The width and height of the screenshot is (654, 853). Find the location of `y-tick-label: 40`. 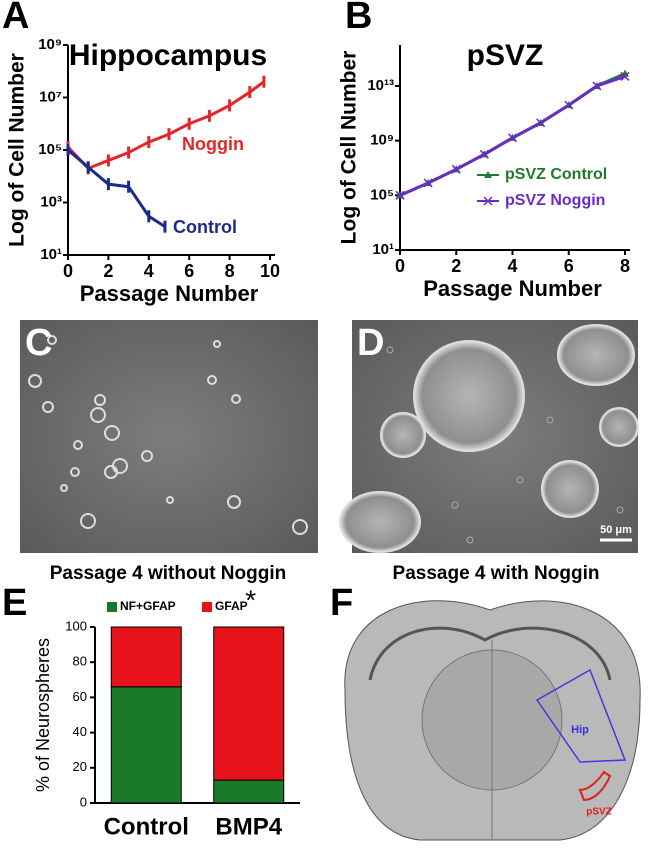

y-tick-label: 40 is located at coordinates (80, 731).